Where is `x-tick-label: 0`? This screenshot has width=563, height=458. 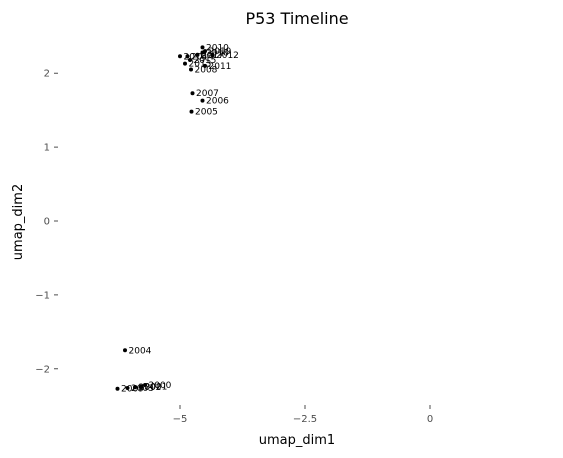 x-tick-label: 0 is located at coordinates (430, 419).